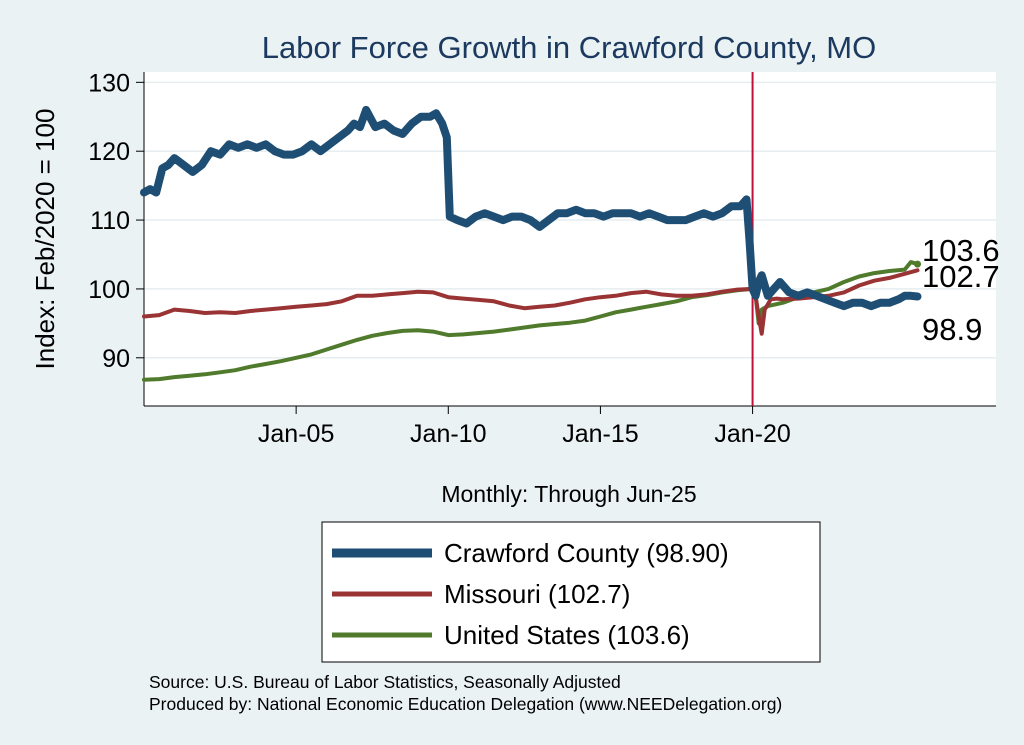 The width and height of the screenshot is (1024, 745). What do you see at coordinates (296, 434) in the screenshot?
I see `x-tick-label: Jan-05` at bounding box center [296, 434].